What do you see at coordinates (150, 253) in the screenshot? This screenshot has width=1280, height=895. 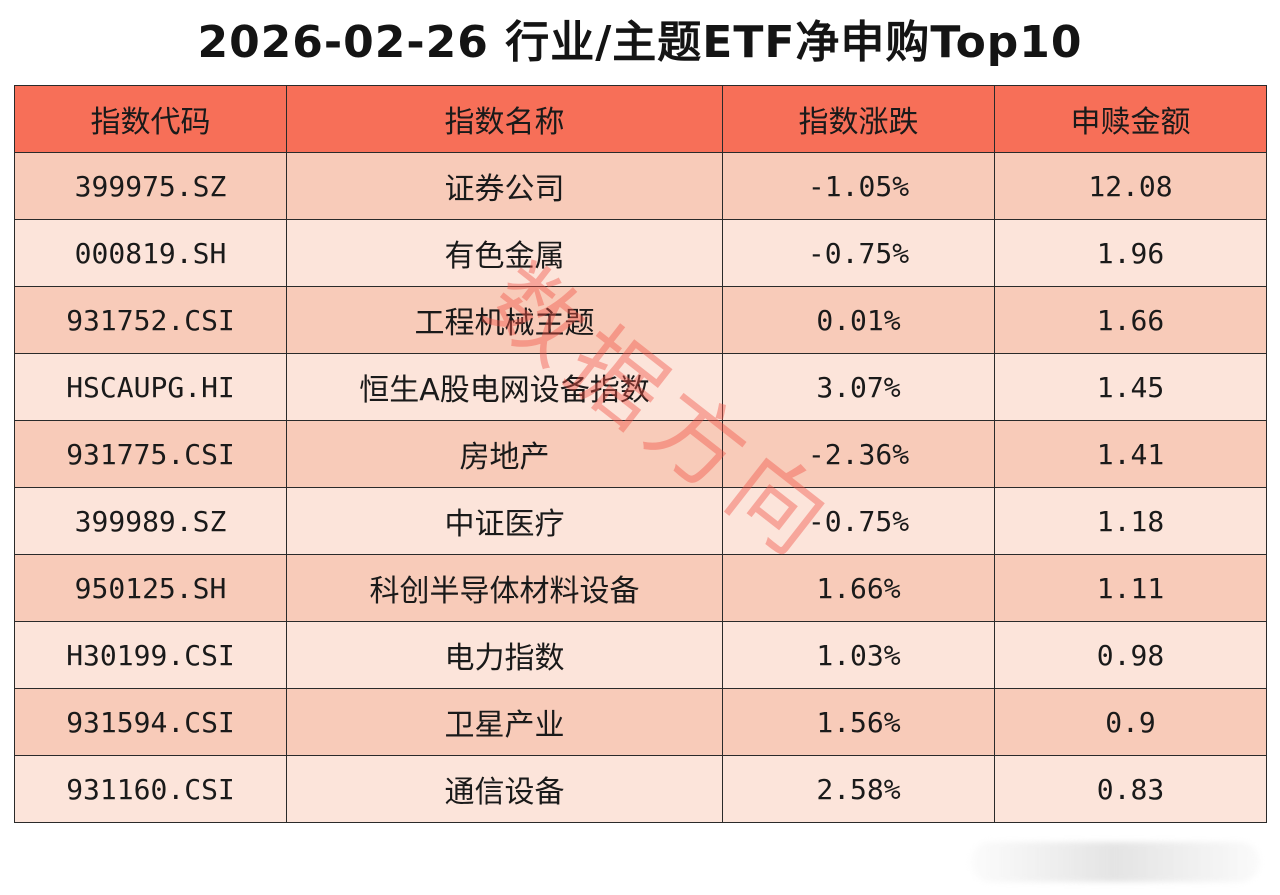 I see `index-code-cell: 000819.SH` at bounding box center [150, 253].